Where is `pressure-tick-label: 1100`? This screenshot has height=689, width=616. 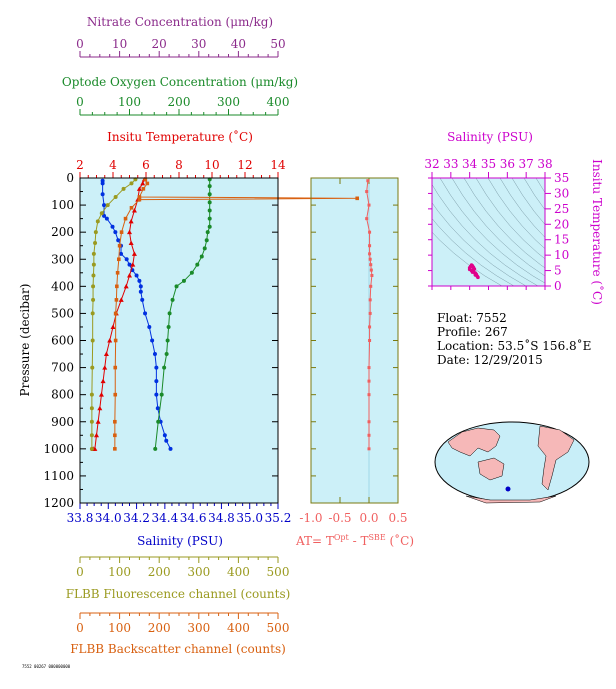 pressure-tick-label: 1100 is located at coordinates (58, 476).